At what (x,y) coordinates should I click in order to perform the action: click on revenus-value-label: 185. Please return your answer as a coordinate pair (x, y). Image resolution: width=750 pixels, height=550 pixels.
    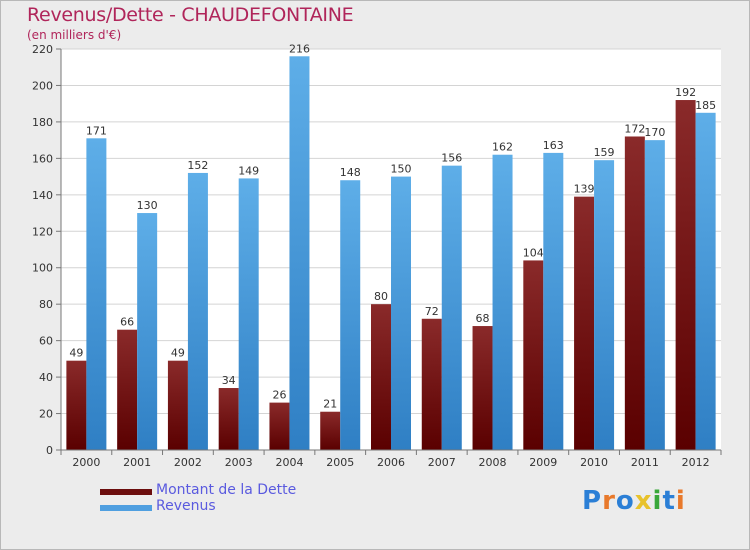
    Looking at the image, I should click on (705, 105).